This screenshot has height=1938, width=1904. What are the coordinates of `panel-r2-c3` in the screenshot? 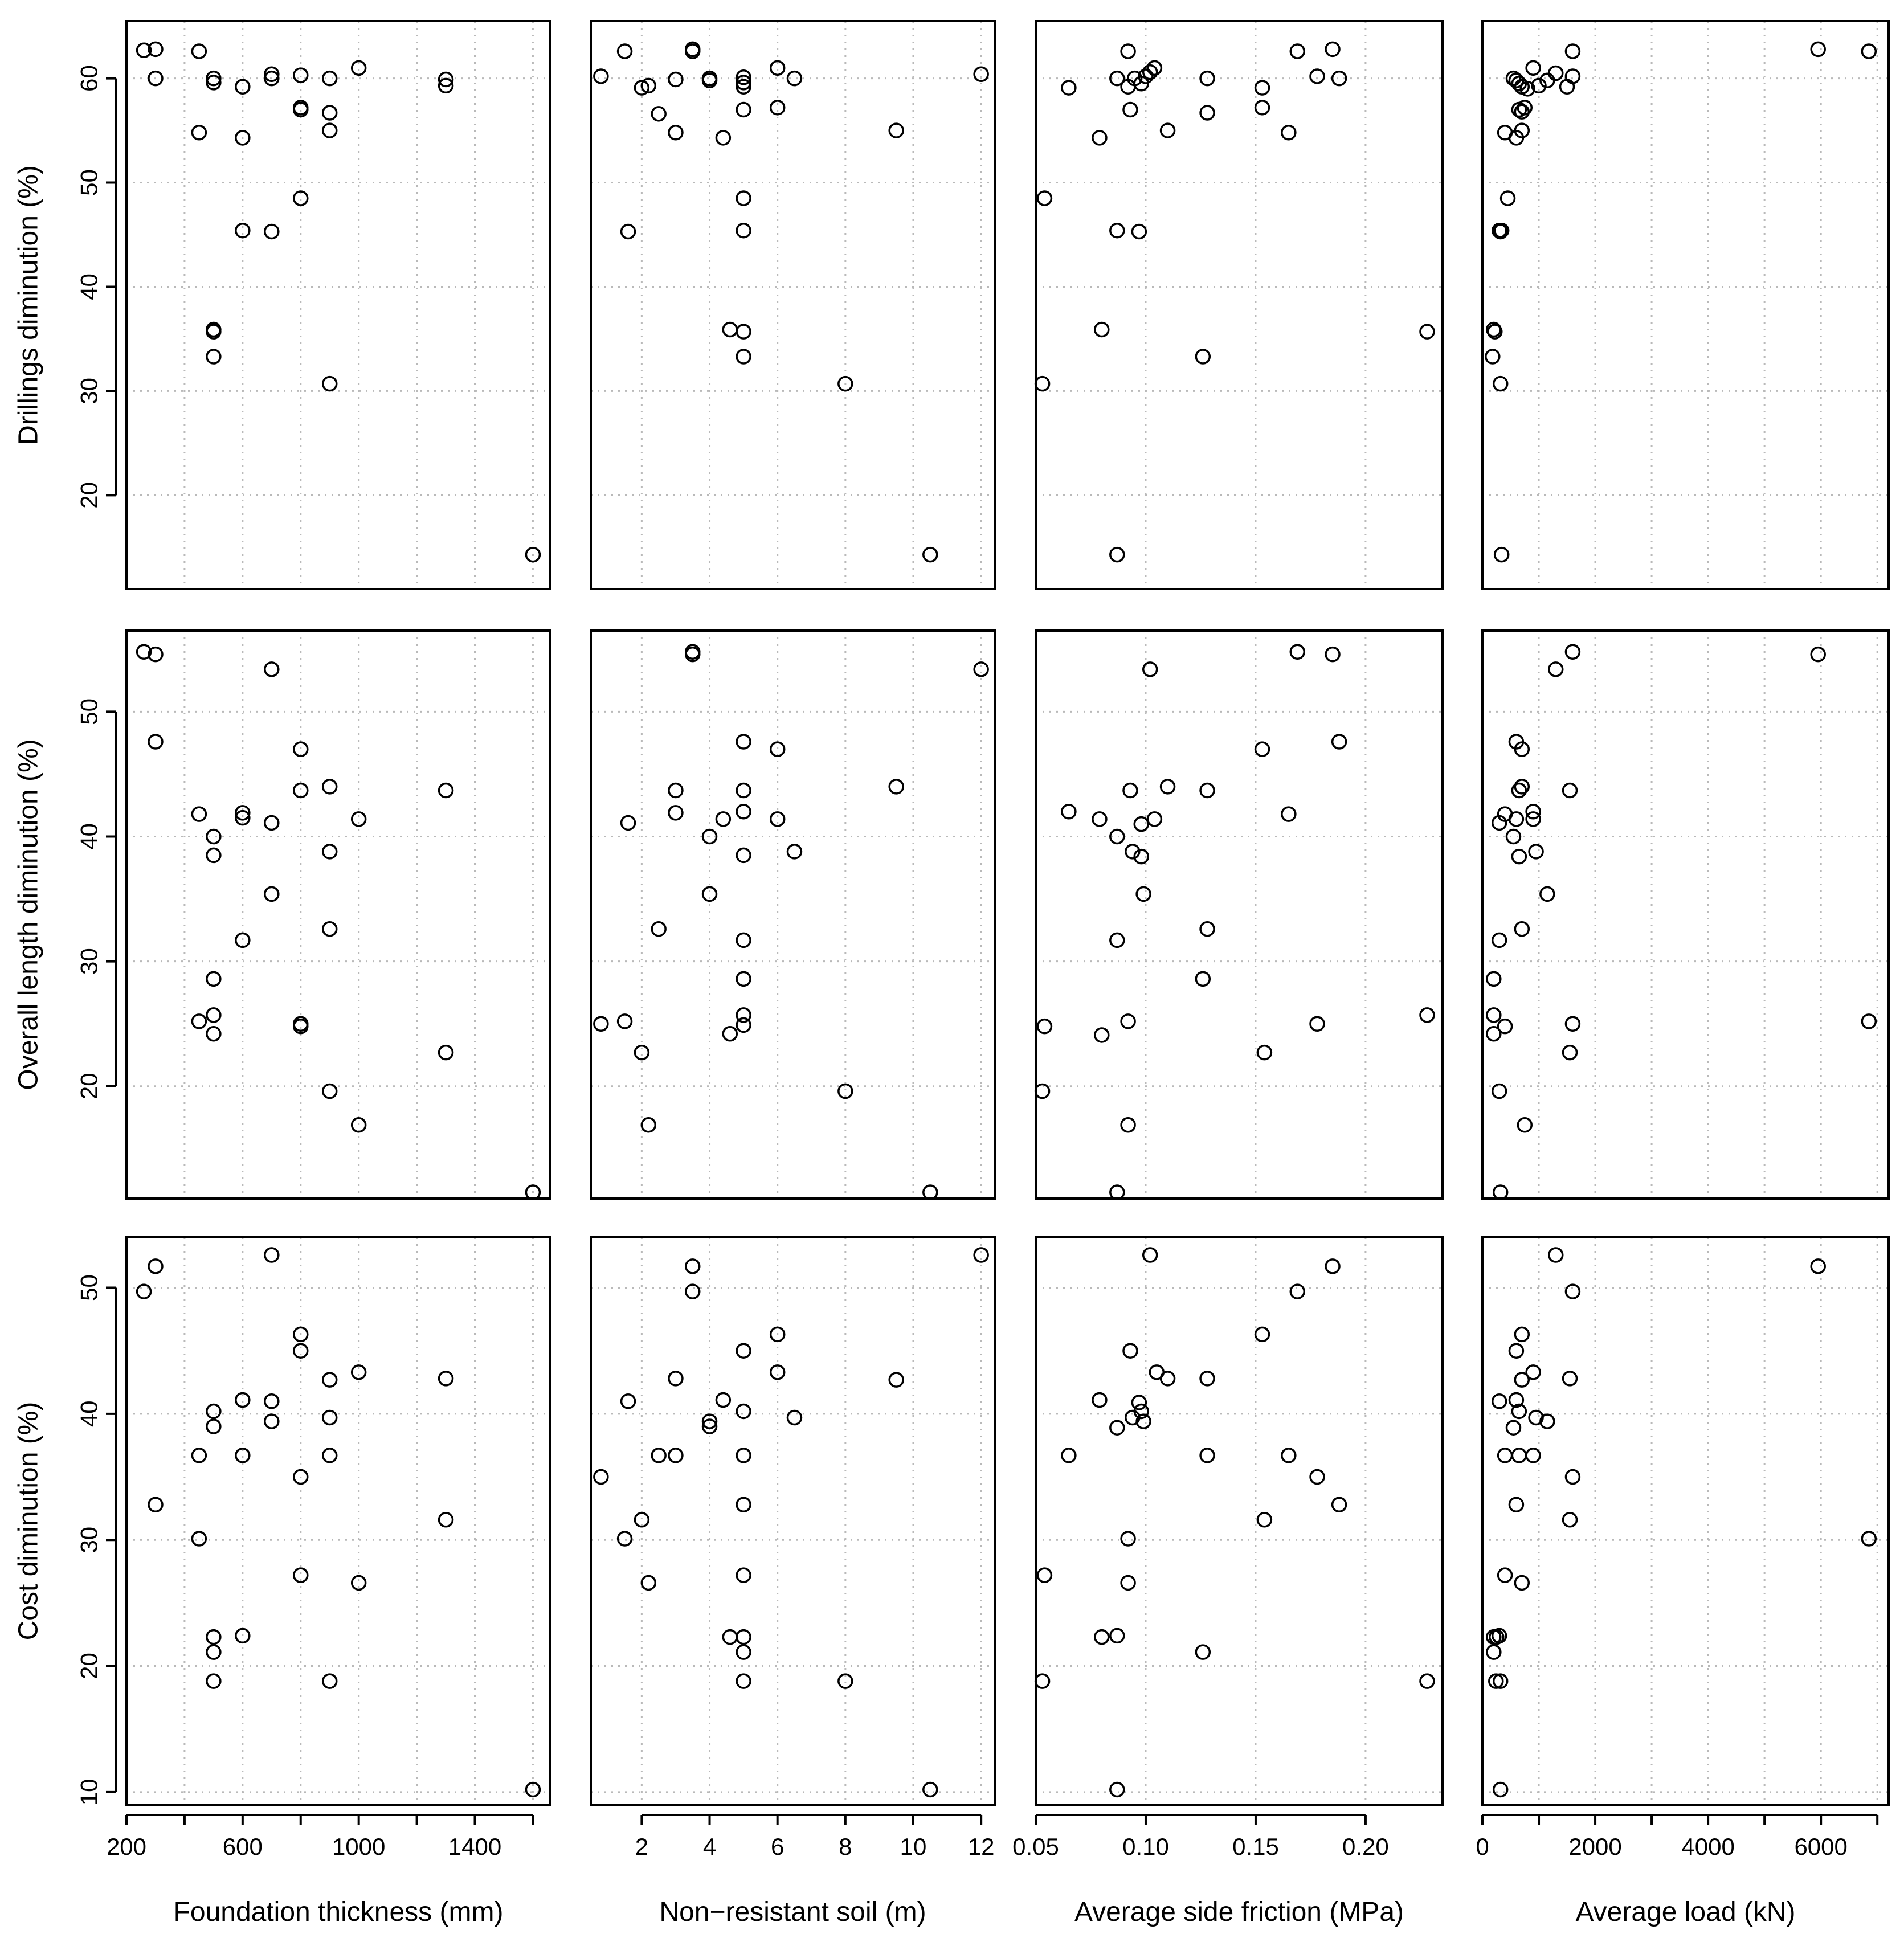 It's located at (1685, 1521).